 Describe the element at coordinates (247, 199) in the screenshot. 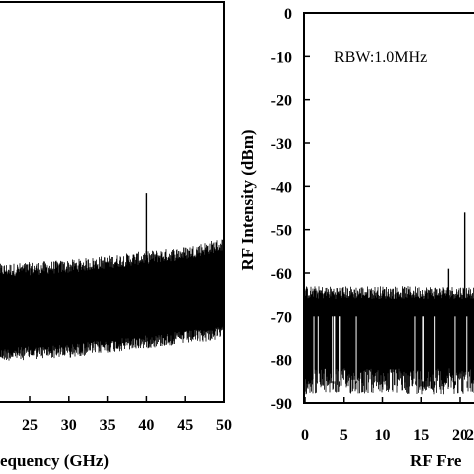

I see `right-y-axis-label: RF Intensity (dBm)` at that location.